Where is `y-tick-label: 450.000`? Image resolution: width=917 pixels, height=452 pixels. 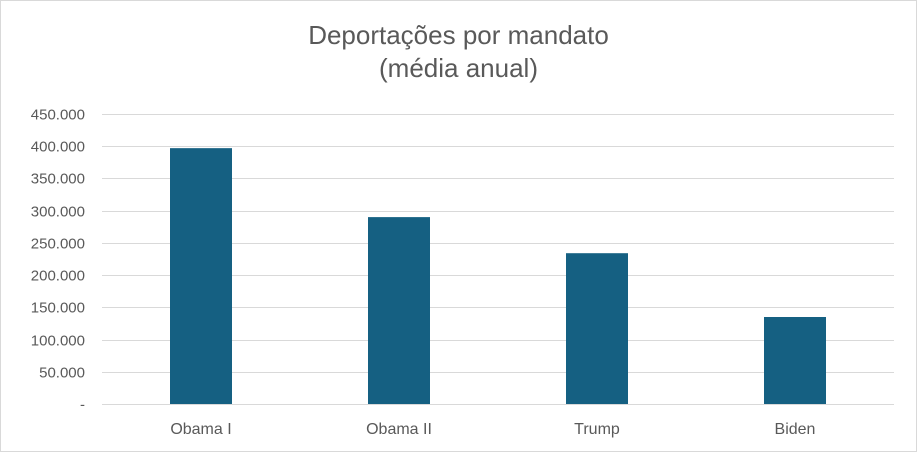
y-tick-label: 450.000 is located at coordinates (58, 115).